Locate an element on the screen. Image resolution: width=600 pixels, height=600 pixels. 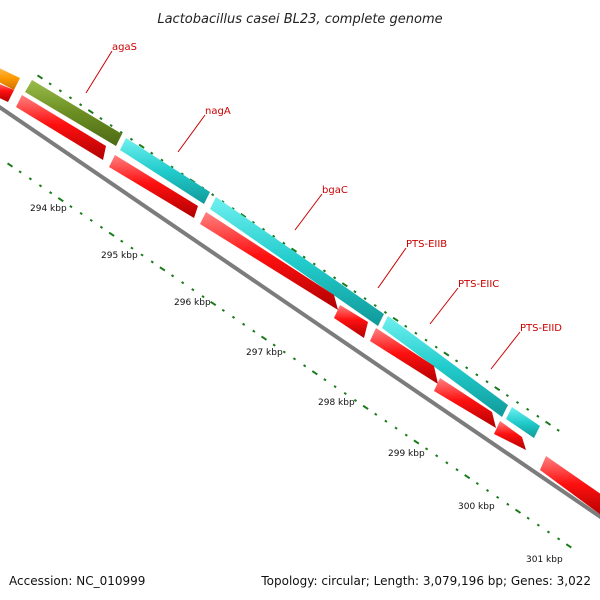
gene-olive is located at coordinates (73, 113).